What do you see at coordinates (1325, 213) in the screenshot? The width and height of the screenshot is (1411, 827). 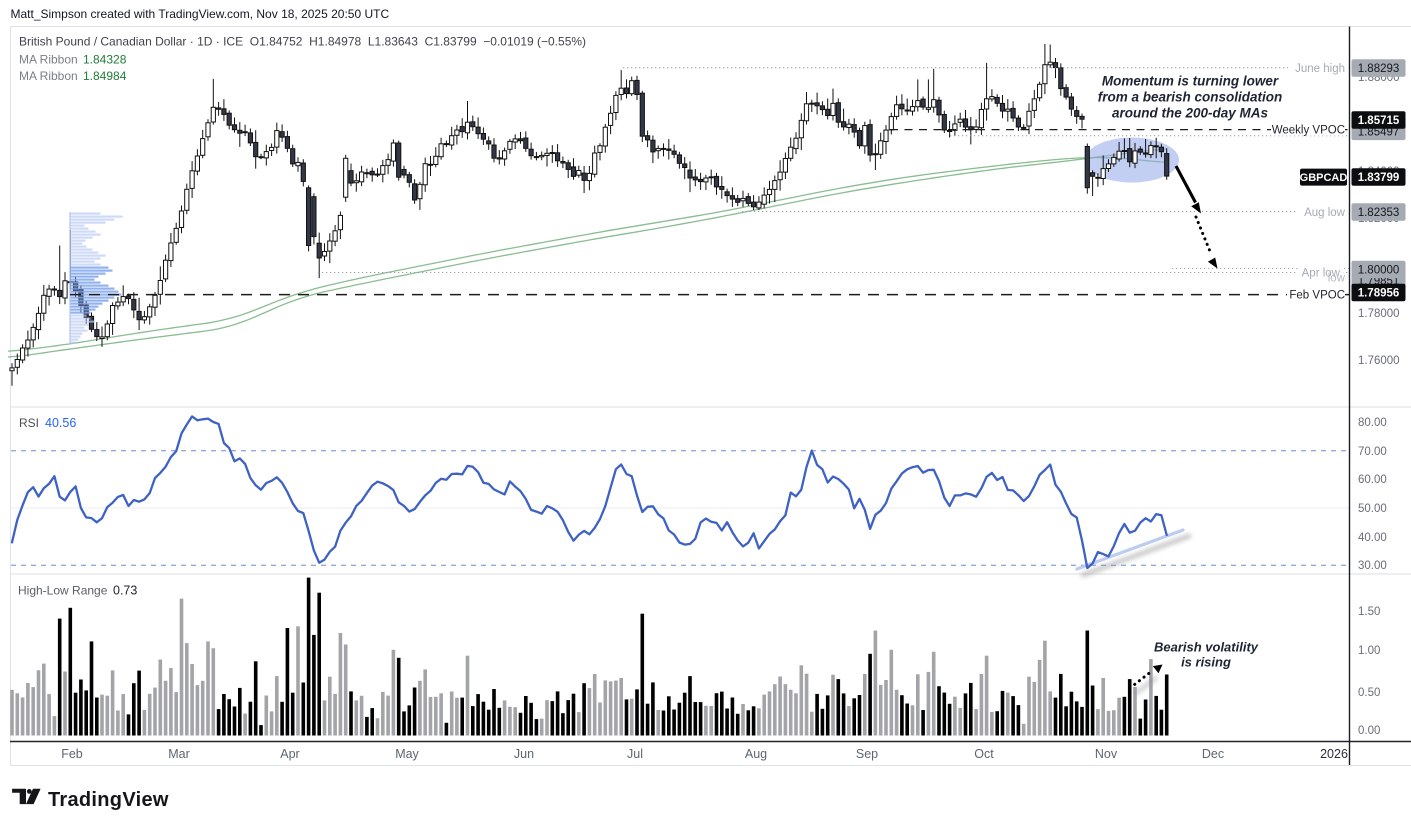 I see `svg-text: Aug low` at bounding box center [1325, 213].